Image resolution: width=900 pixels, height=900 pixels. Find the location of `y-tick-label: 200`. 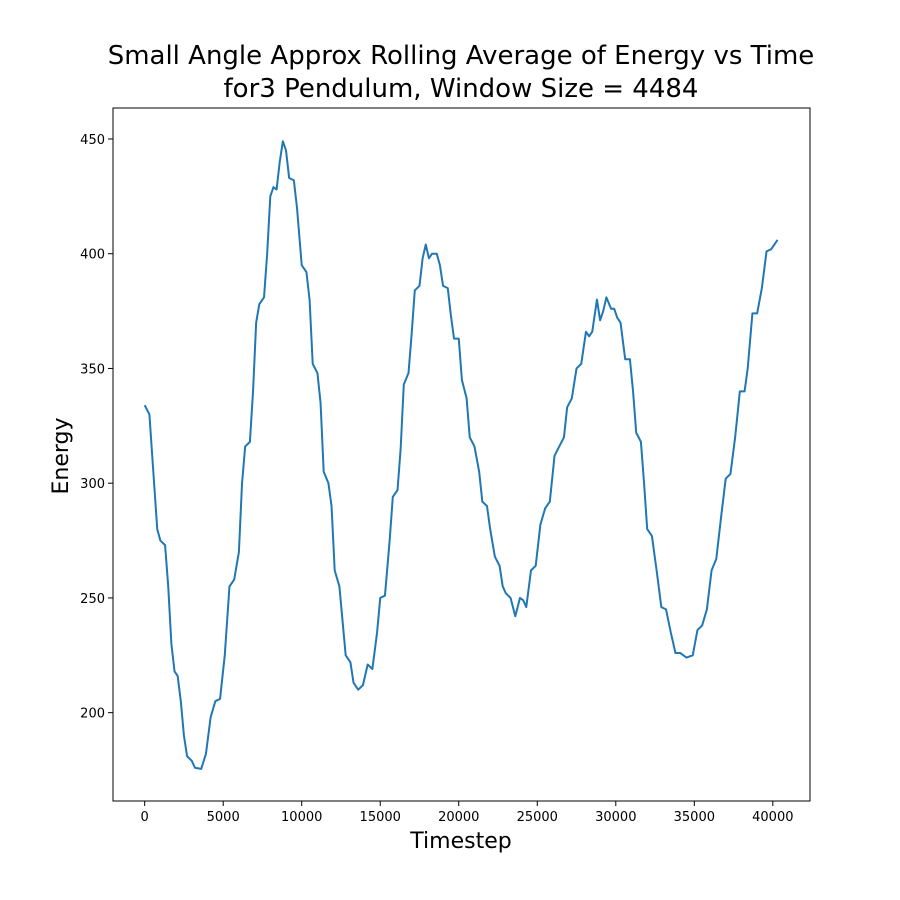

y-tick-label: 200 is located at coordinates (92, 714).